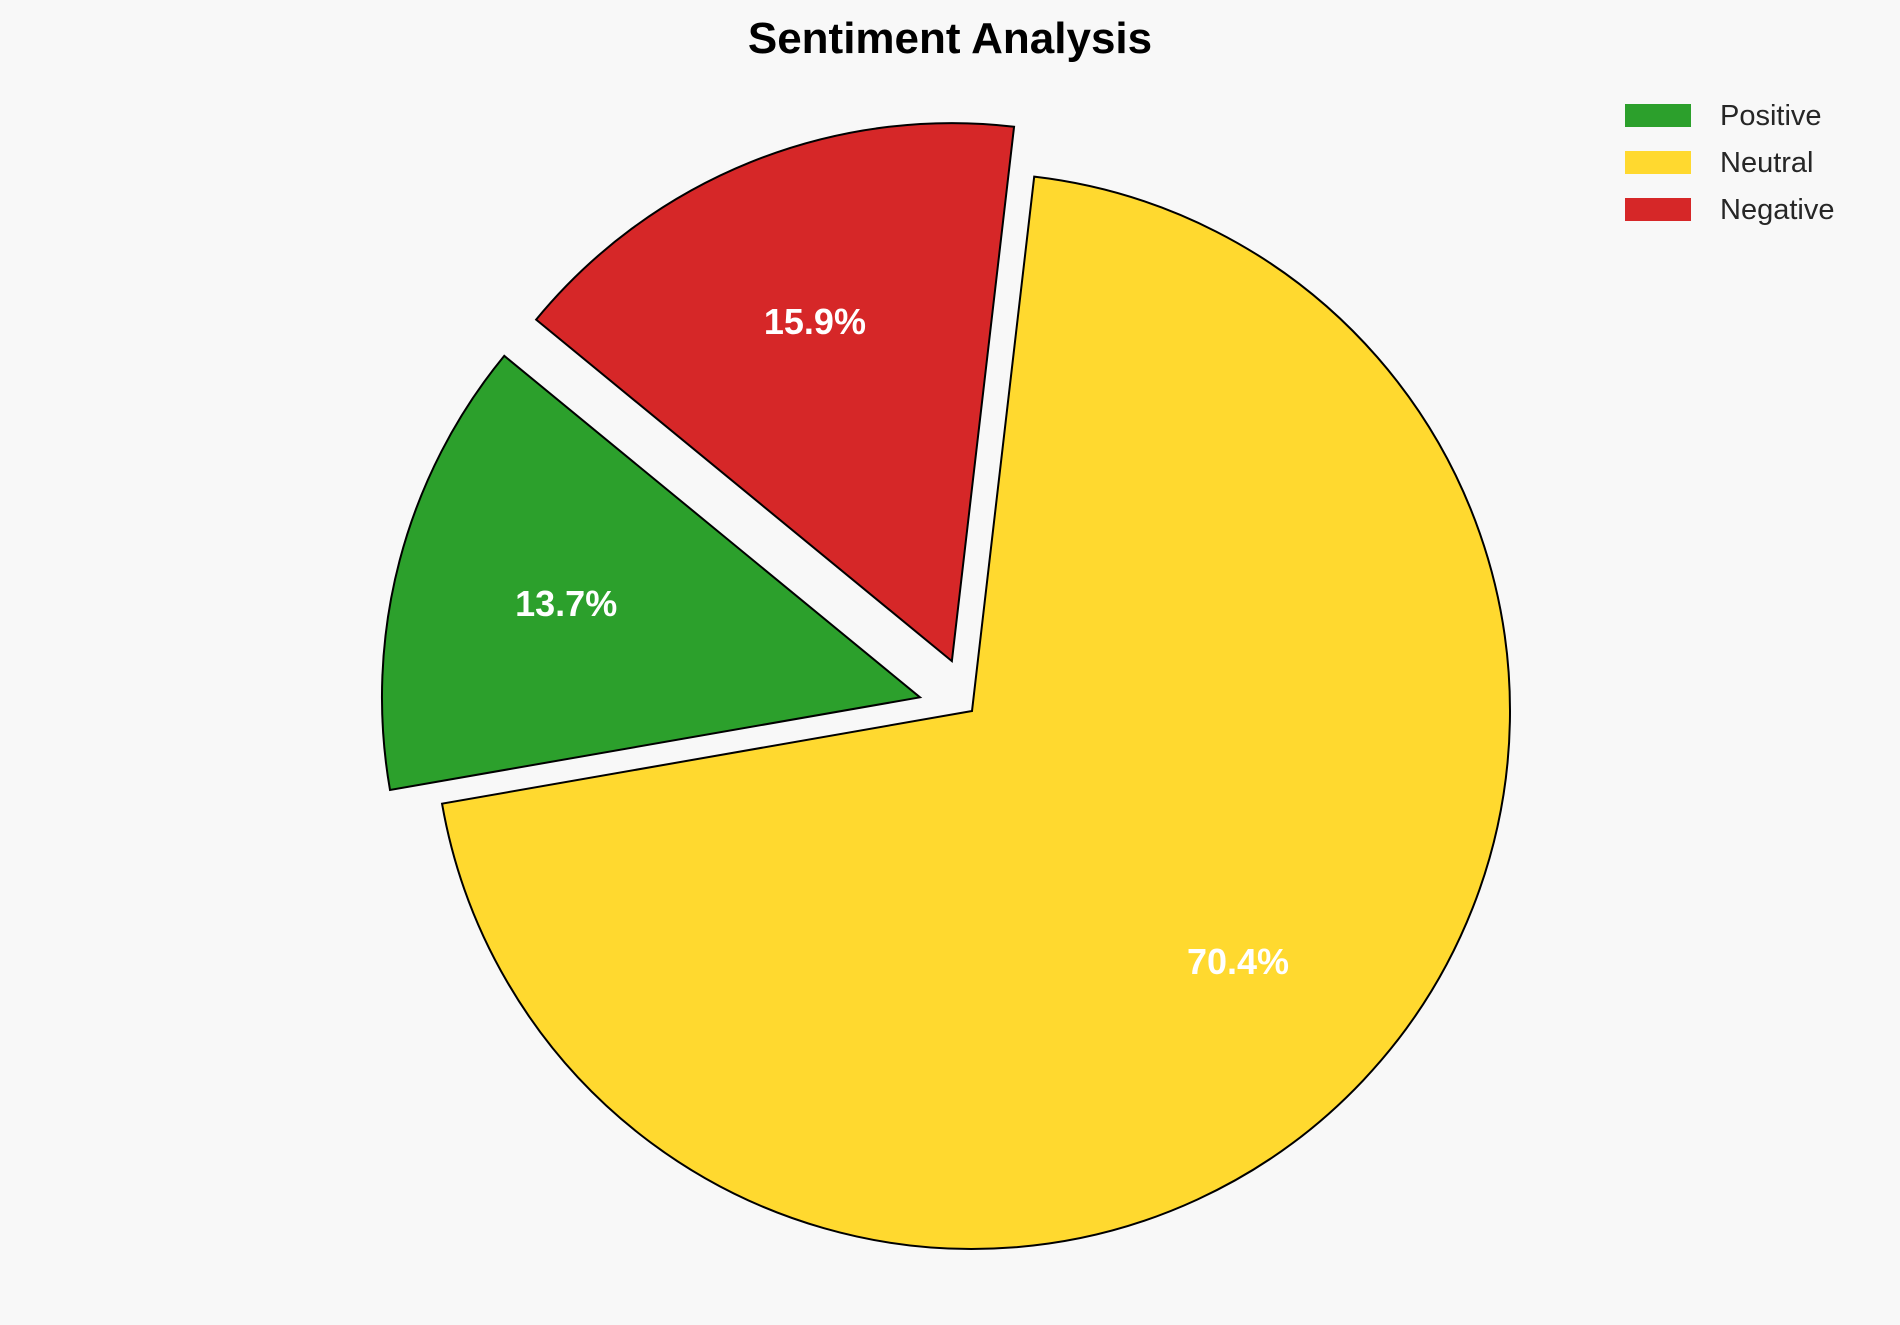  What do you see at coordinates (815, 321) in the screenshot?
I see `data-label-negative: 15.9%` at bounding box center [815, 321].